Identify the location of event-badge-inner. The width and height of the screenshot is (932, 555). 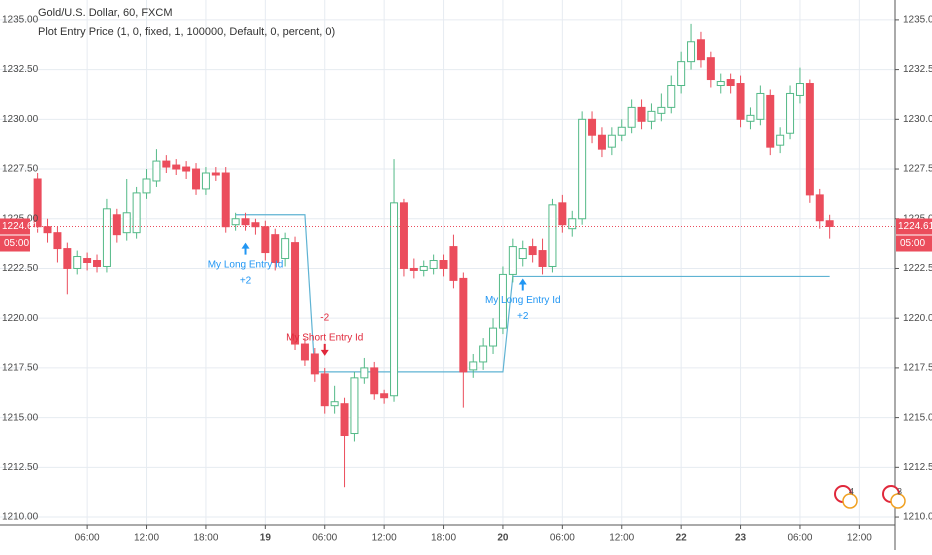
(850, 501).